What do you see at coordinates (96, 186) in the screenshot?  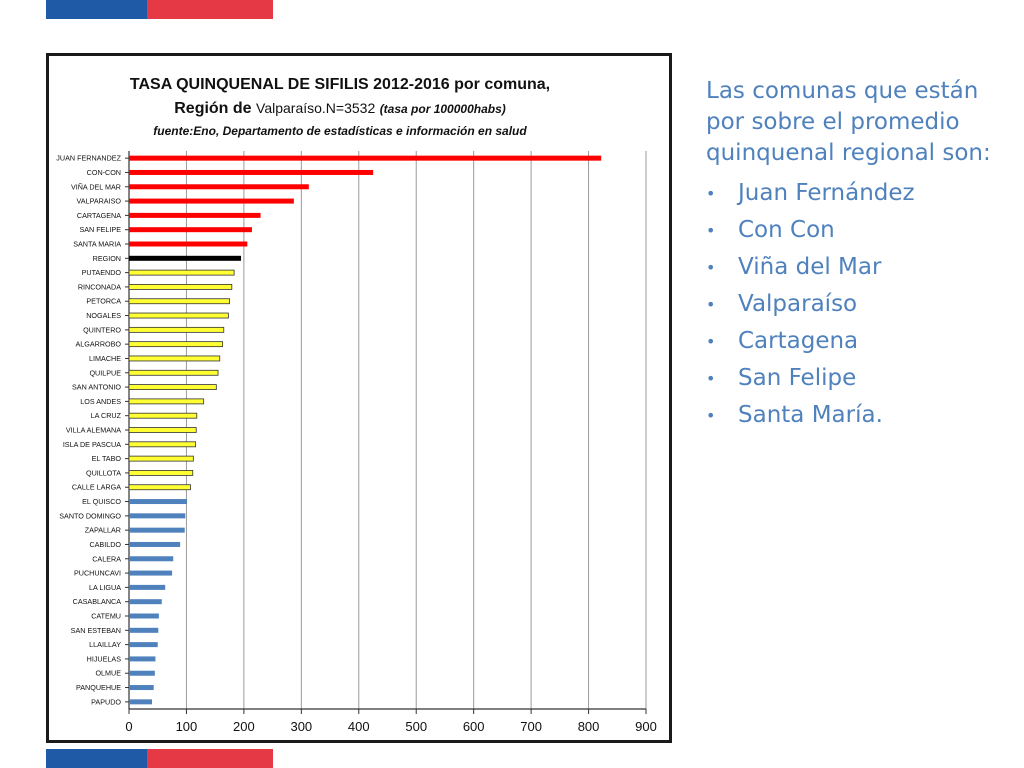 I see `category-label: VIÑA DEL MAR` at bounding box center [96, 186].